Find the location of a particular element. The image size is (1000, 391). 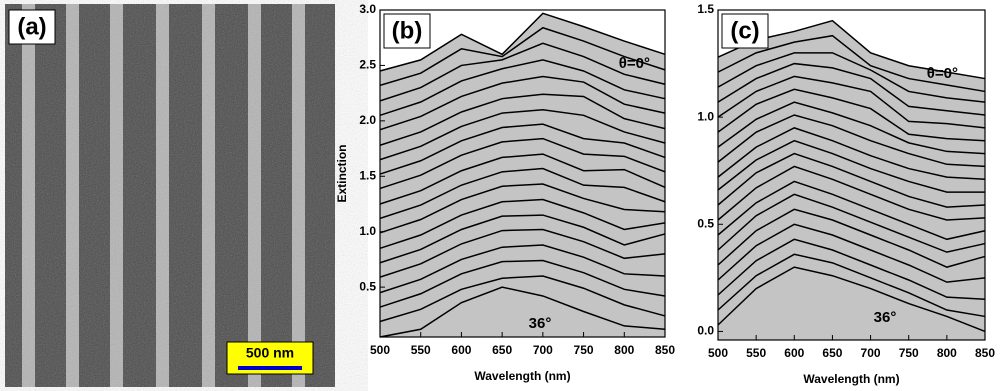

panel-label: (c) is located at coordinates (744, 30).